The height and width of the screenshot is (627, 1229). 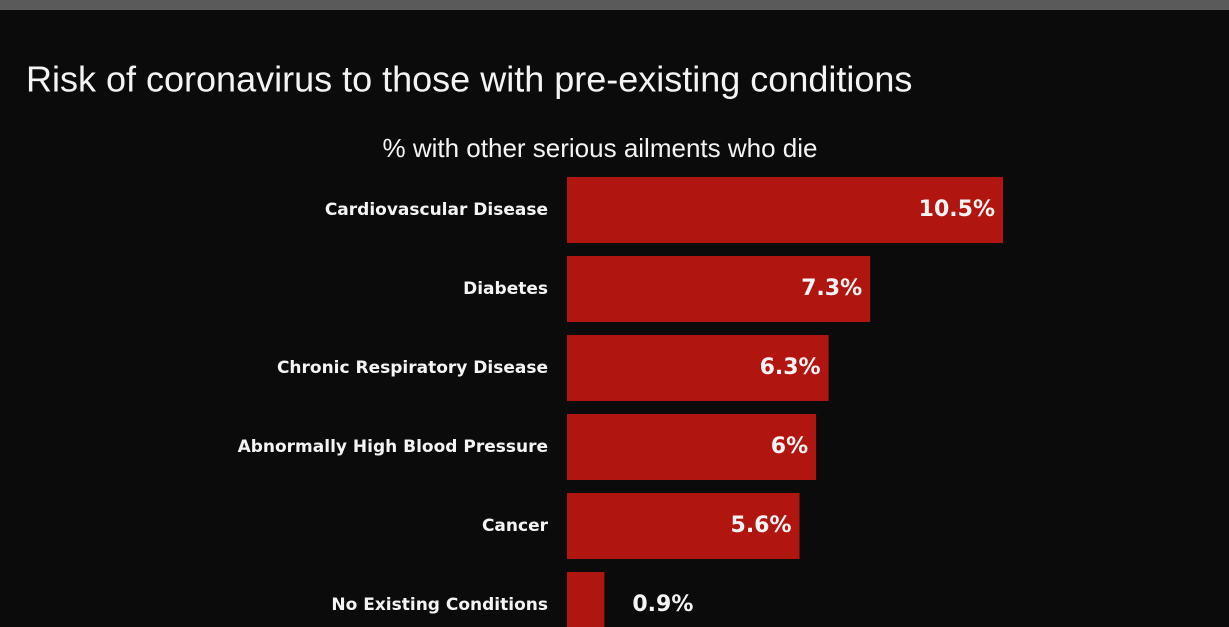 What do you see at coordinates (789, 446) in the screenshot?
I see `value-label: 6%` at bounding box center [789, 446].